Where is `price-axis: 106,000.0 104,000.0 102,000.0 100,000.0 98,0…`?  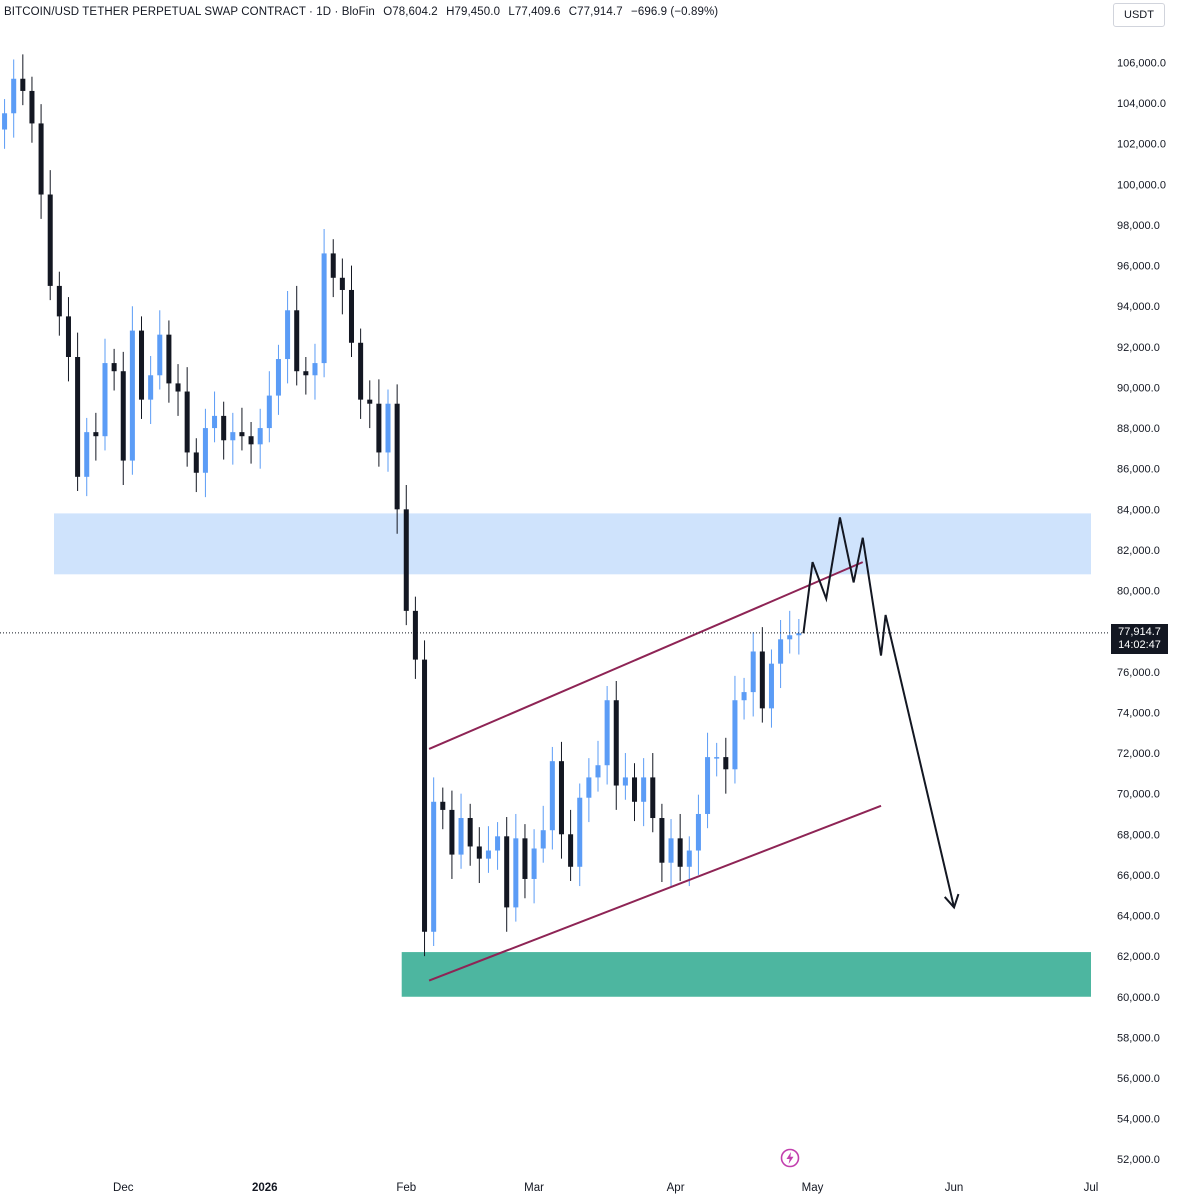 price-axis: 106,000.0 104,000.0 102,000.0 100,000.0 98,0… is located at coordinates (1141, 612).